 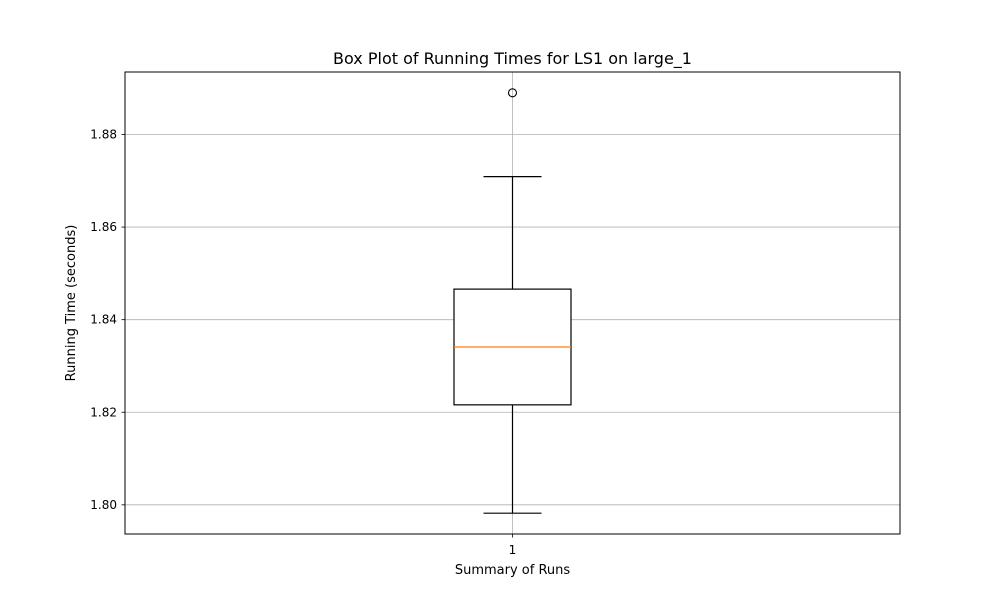 I want to click on outlier-point, so click(x=512, y=93).